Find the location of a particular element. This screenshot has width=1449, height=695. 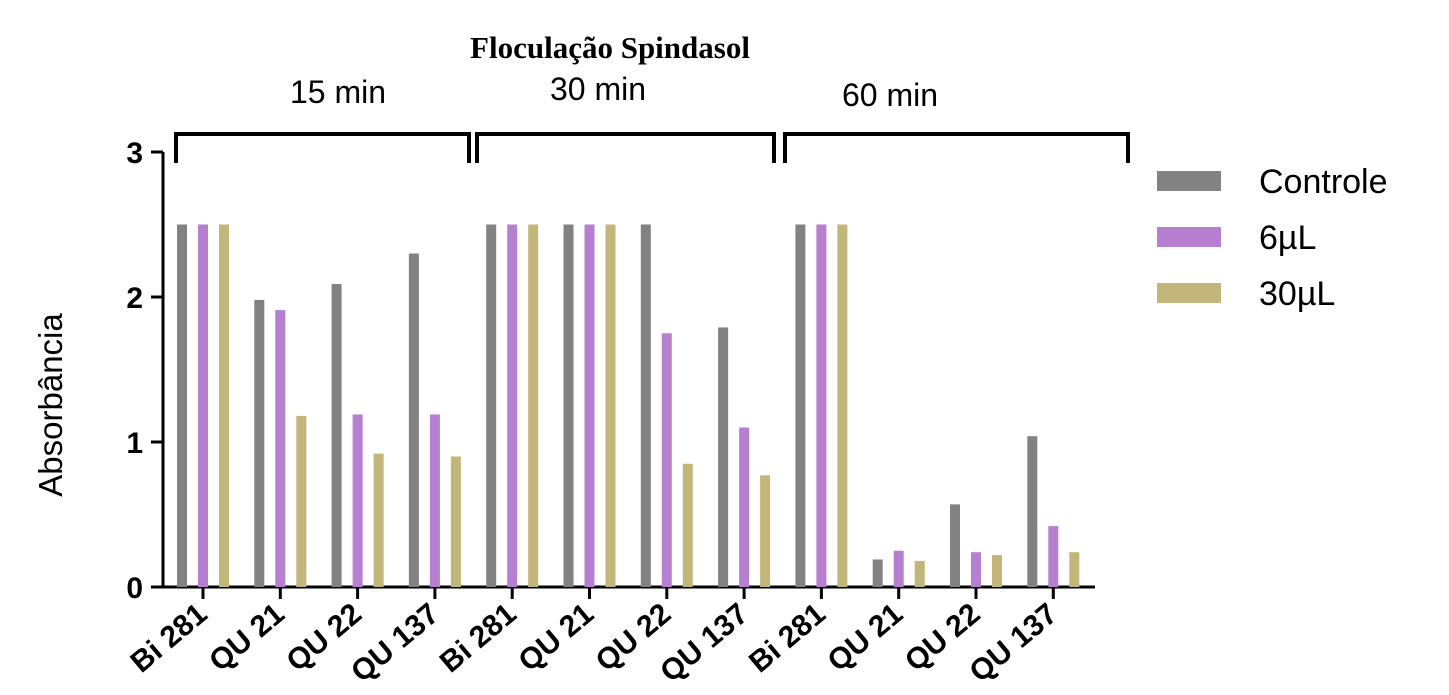

y-tick-label: 2 is located at coordinates (134, 298).